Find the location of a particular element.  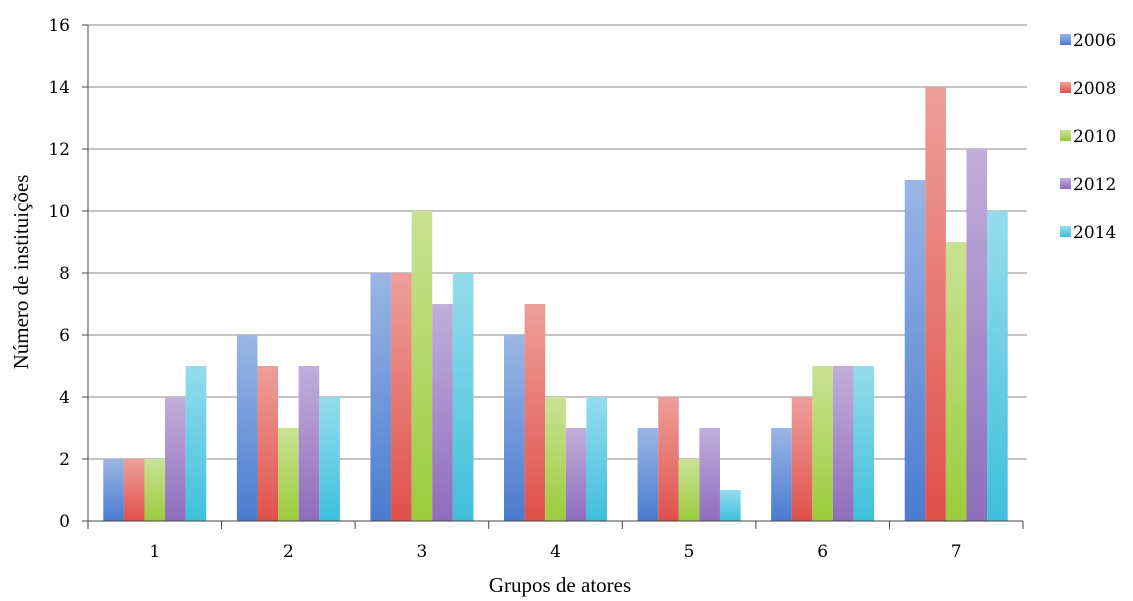

x-tick-label: 2 is located at coordinates (288, 552).